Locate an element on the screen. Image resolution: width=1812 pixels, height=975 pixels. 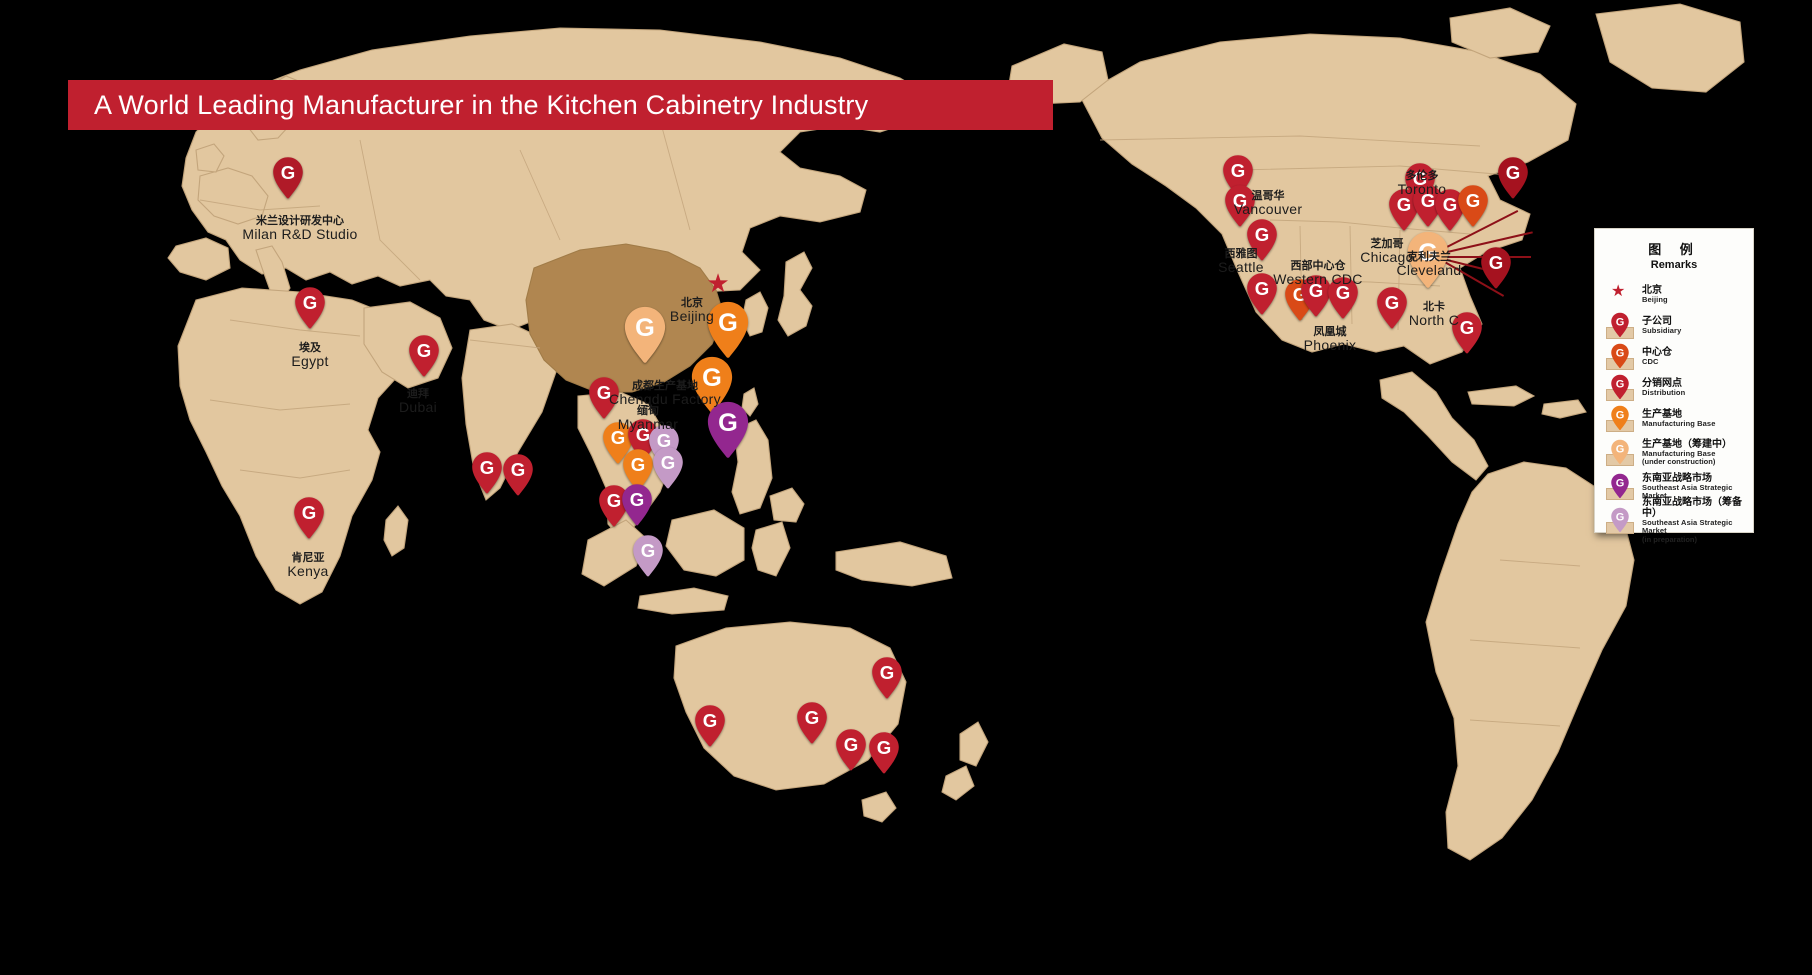
pin-india-east: G is located at coordinates (518, 475).